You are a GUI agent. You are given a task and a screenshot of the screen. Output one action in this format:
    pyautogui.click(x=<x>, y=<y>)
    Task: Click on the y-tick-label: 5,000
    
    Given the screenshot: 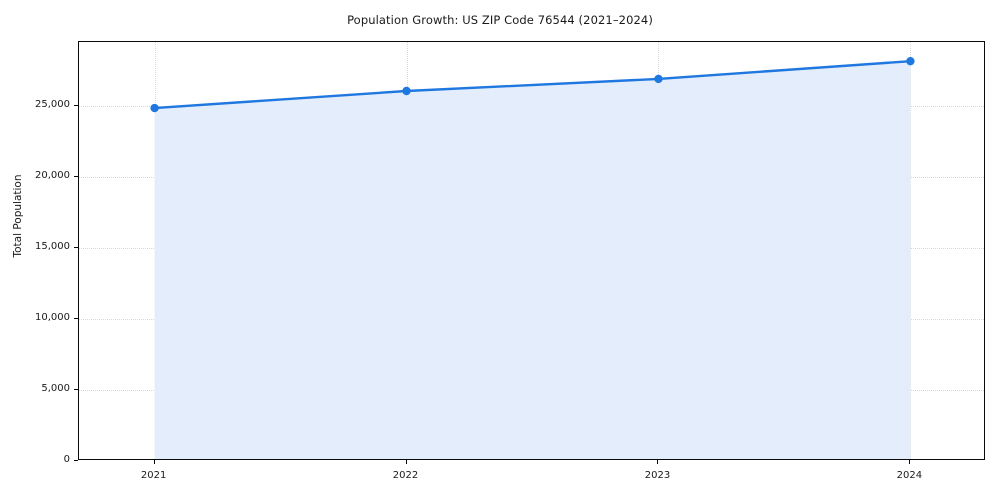 What is the action you would take?
    pyautogui.click(x=55, y=388)
    